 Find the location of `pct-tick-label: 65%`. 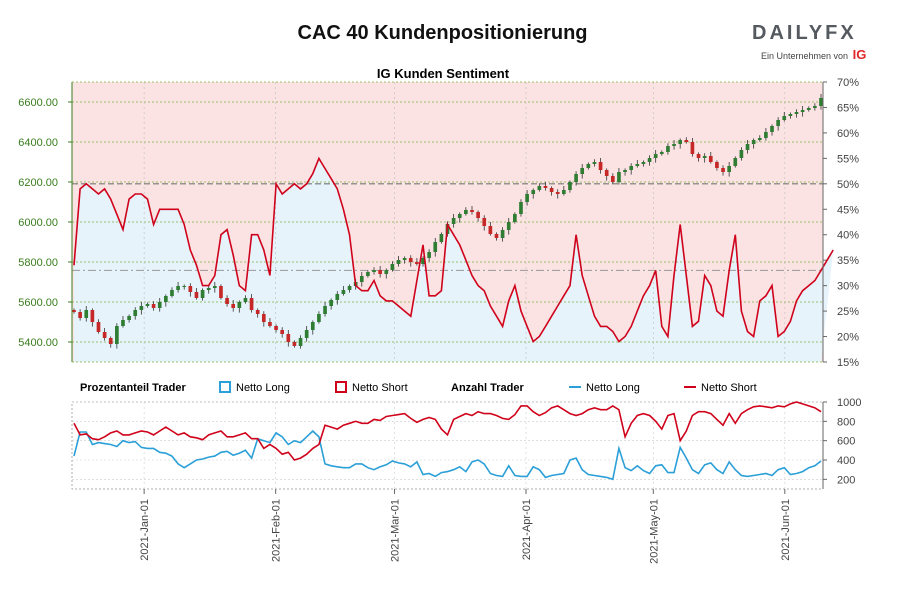

pct-tick-label: 65% is located at coordinates (848, 108).